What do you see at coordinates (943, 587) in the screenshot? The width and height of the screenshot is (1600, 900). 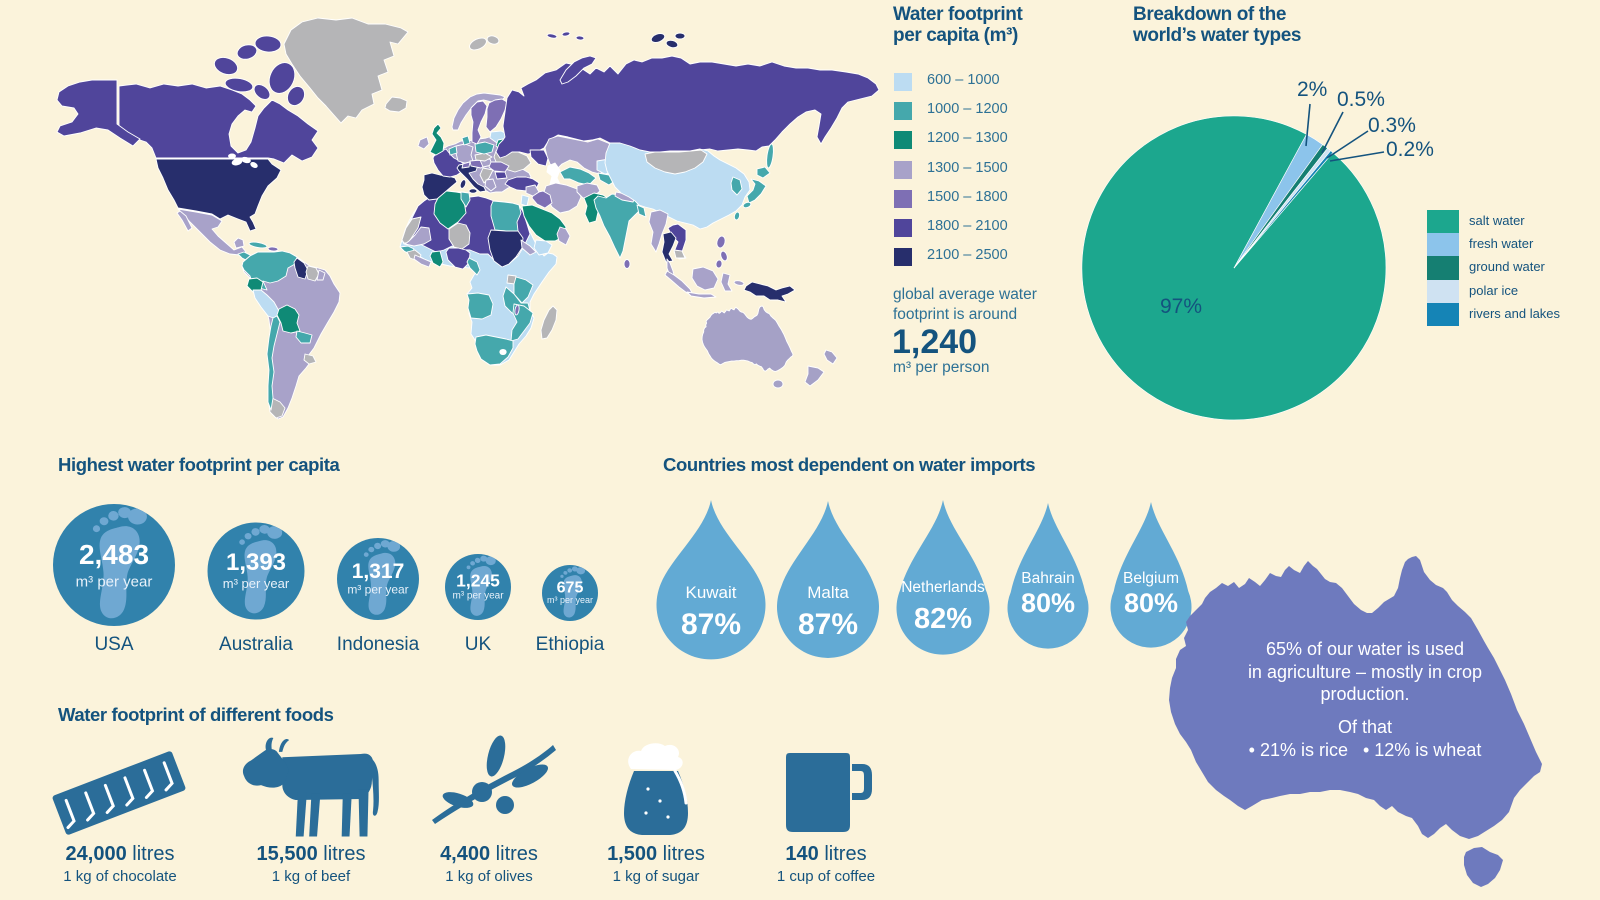 I see `svg-text: Netherlands` at bounding box center [943, 587].